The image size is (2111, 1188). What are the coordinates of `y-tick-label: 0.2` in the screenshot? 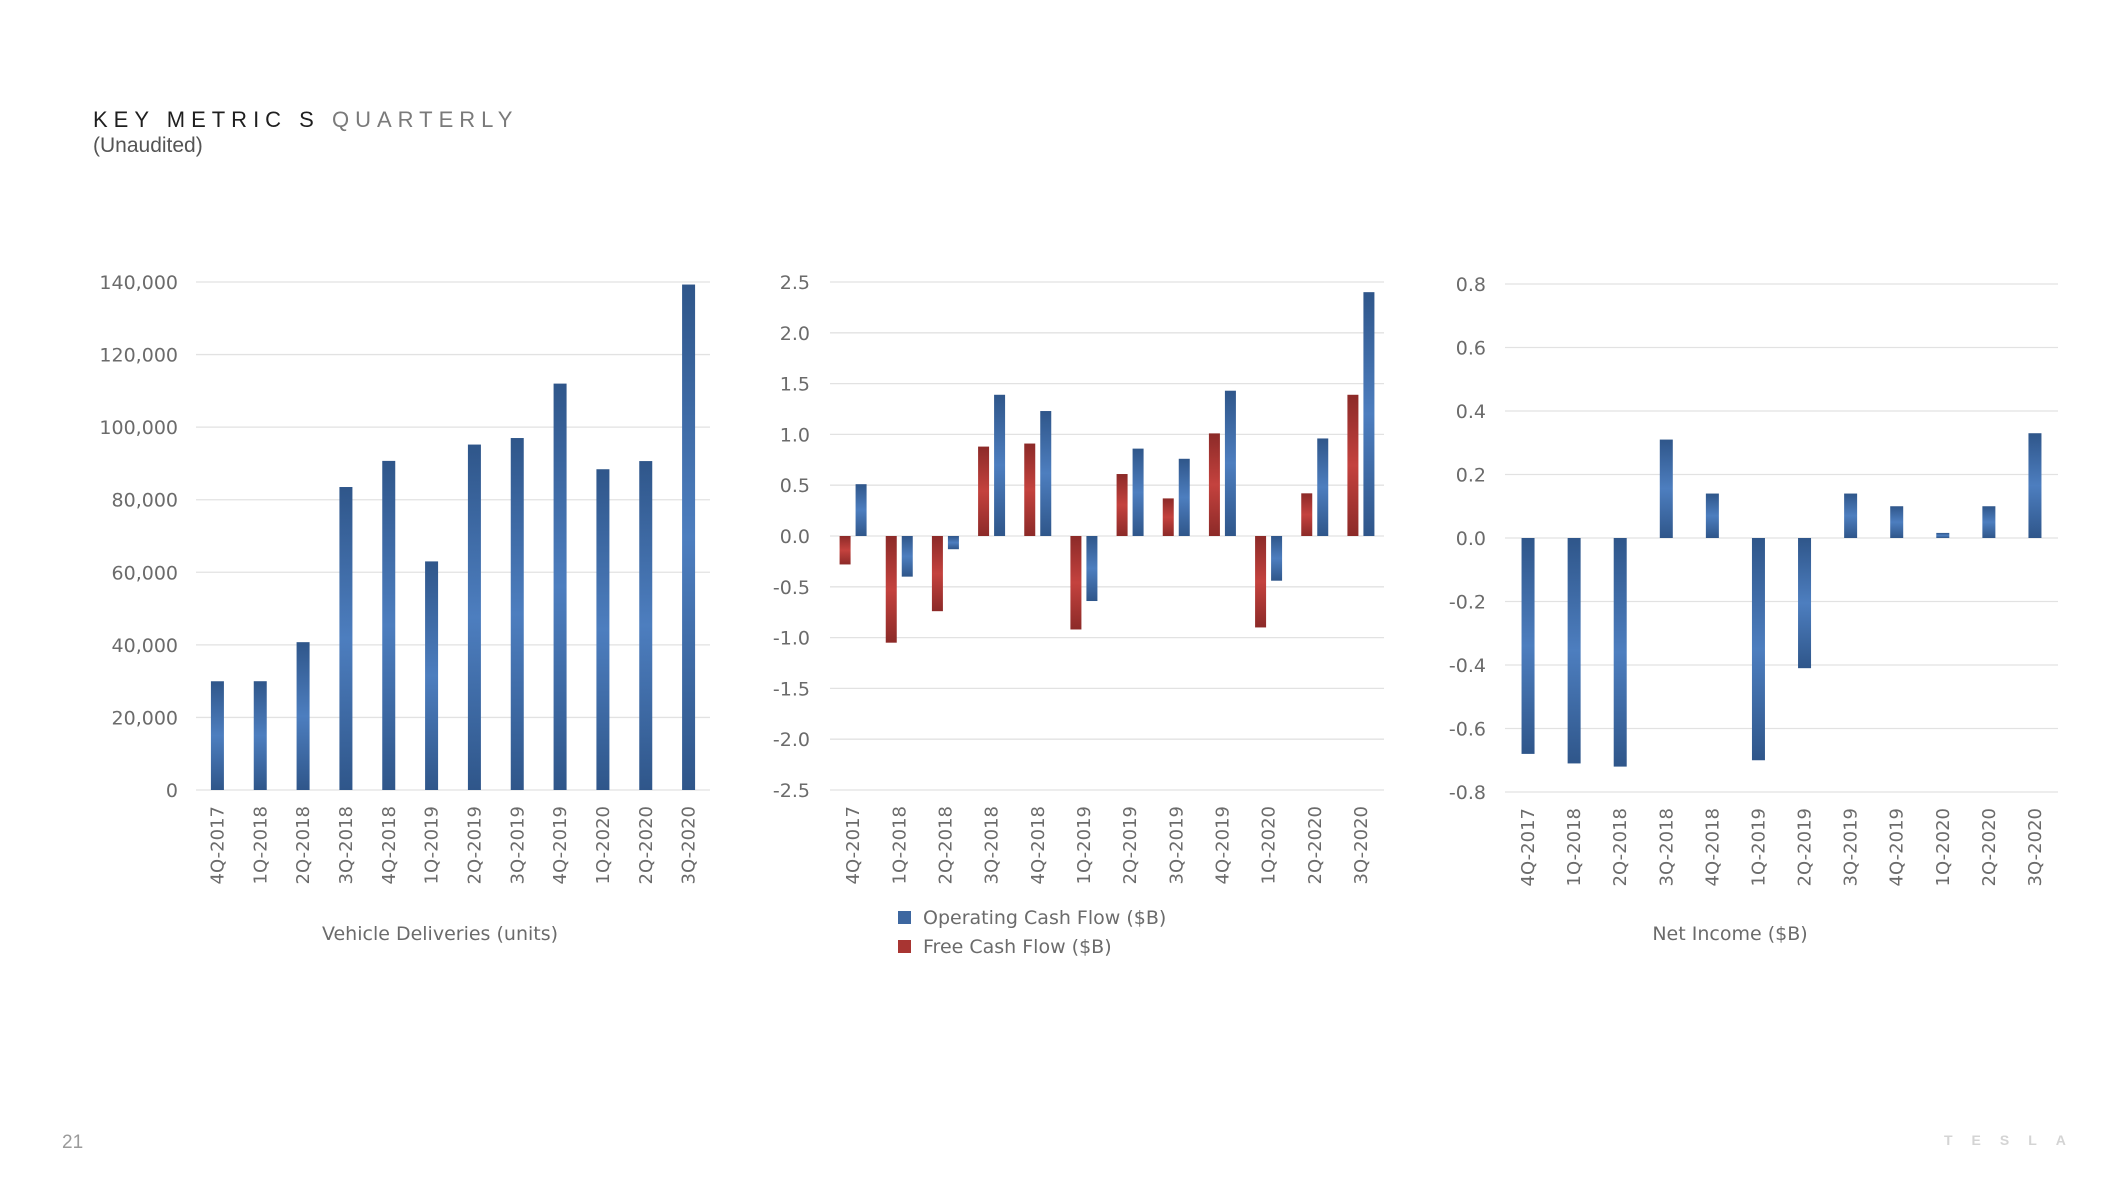 It's located at (1471, 476).